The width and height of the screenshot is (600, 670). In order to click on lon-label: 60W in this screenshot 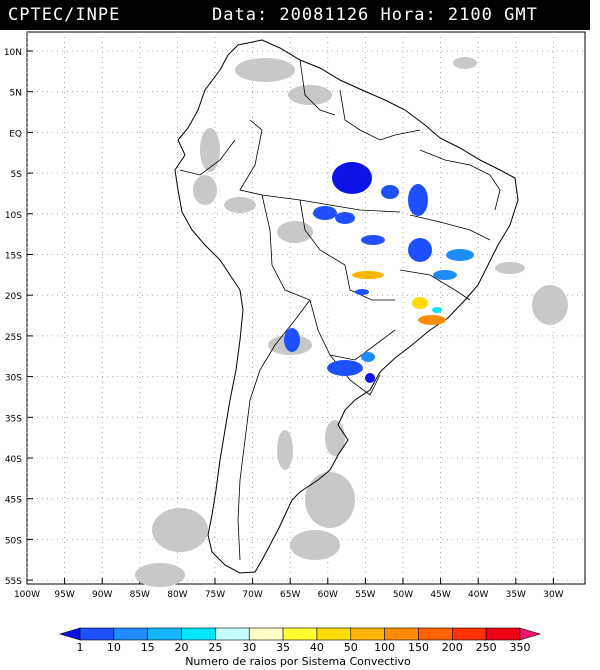, I will do `click(328, 595)`.